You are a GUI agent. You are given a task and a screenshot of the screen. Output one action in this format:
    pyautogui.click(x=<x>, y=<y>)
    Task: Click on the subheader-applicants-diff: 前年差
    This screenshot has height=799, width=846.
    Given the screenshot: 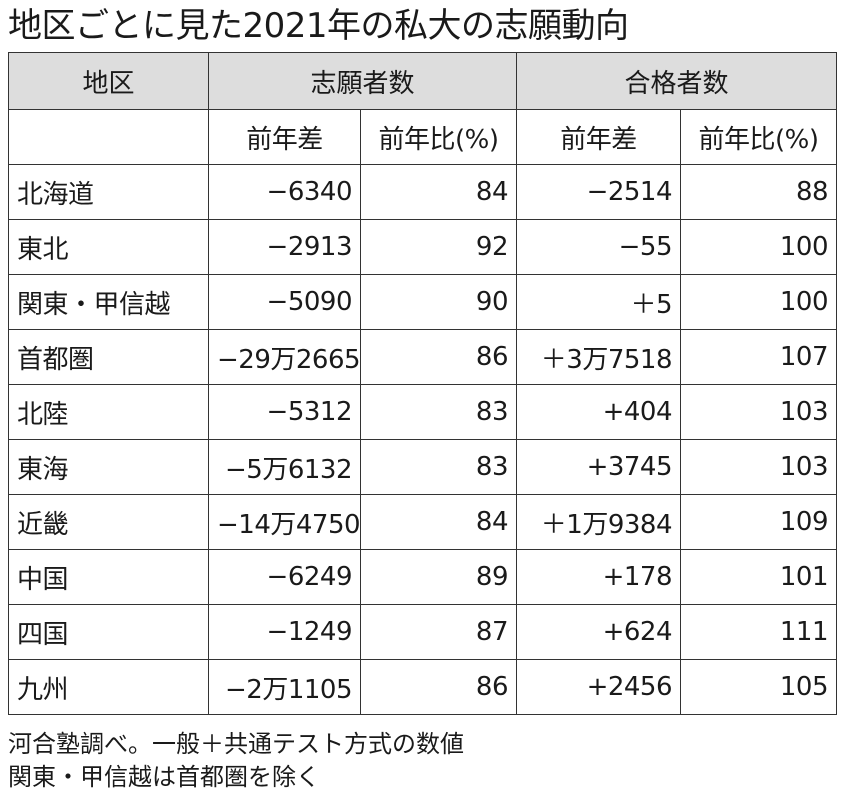 What is the action you would take?
    pyautogui.click(x=284, y=137)
    